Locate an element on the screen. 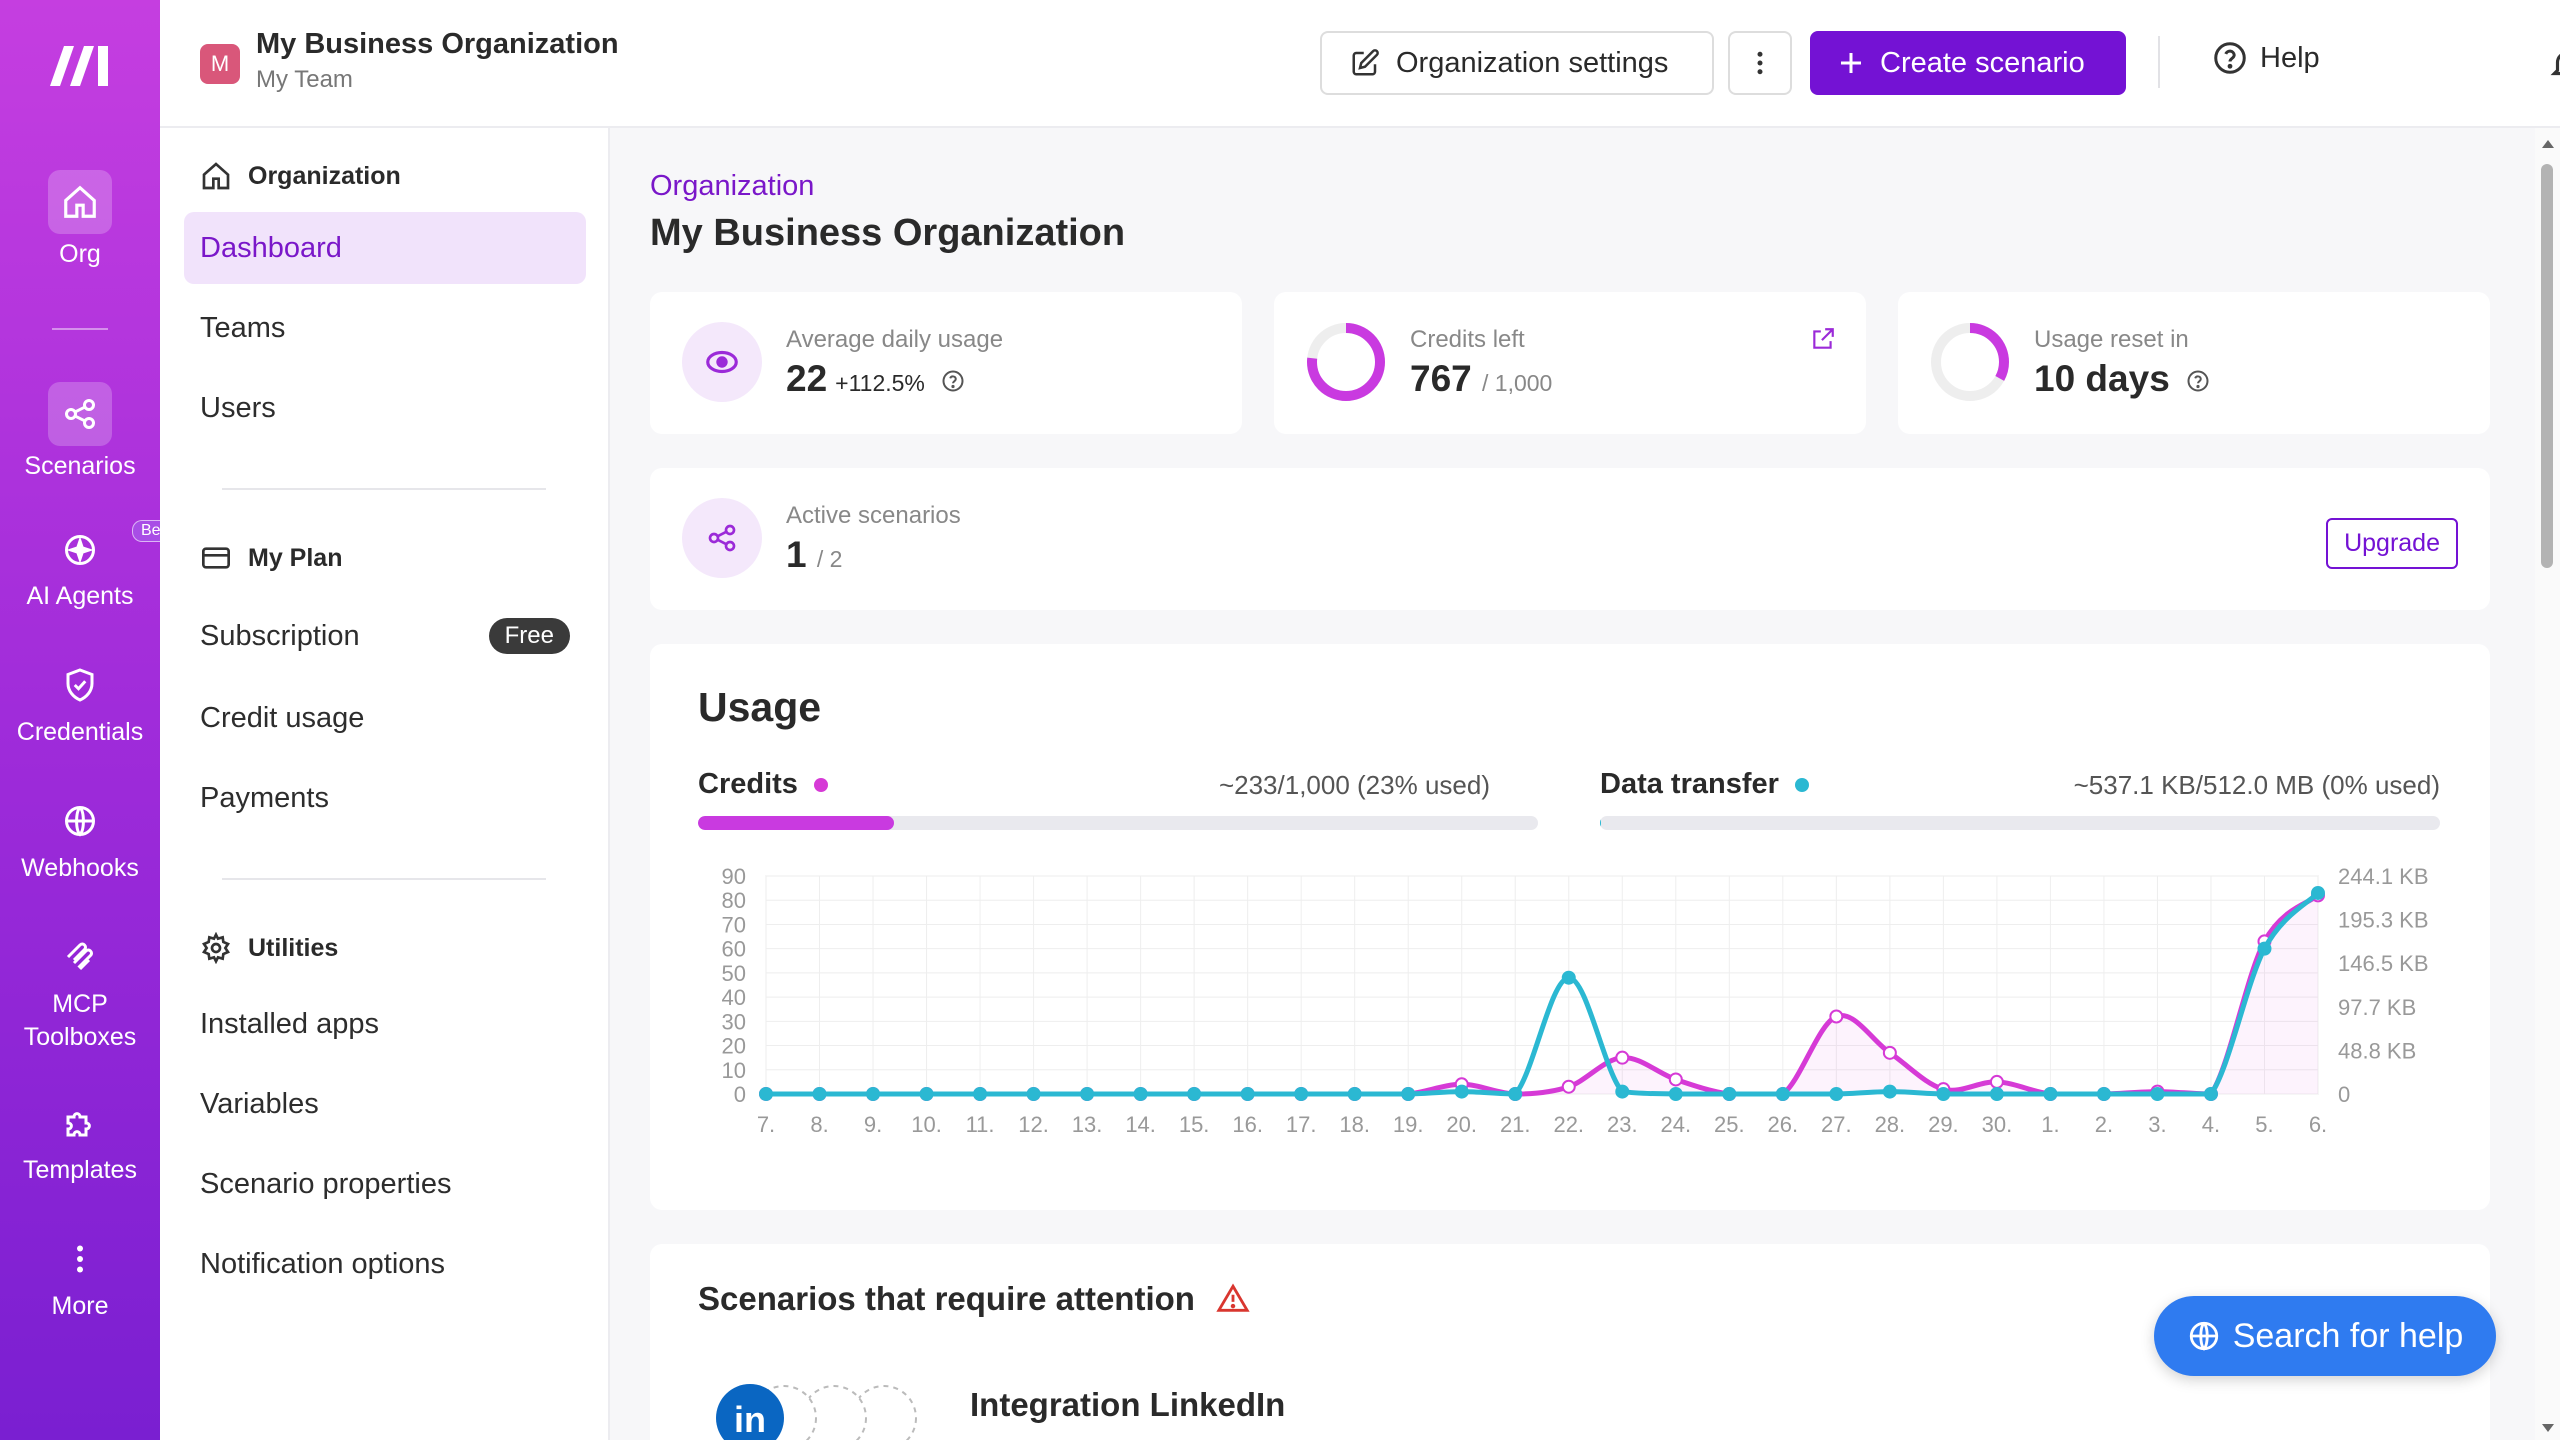 This screenshot has height=1440, width=2560. help-button: Help is located at coordinates (2266, 58).